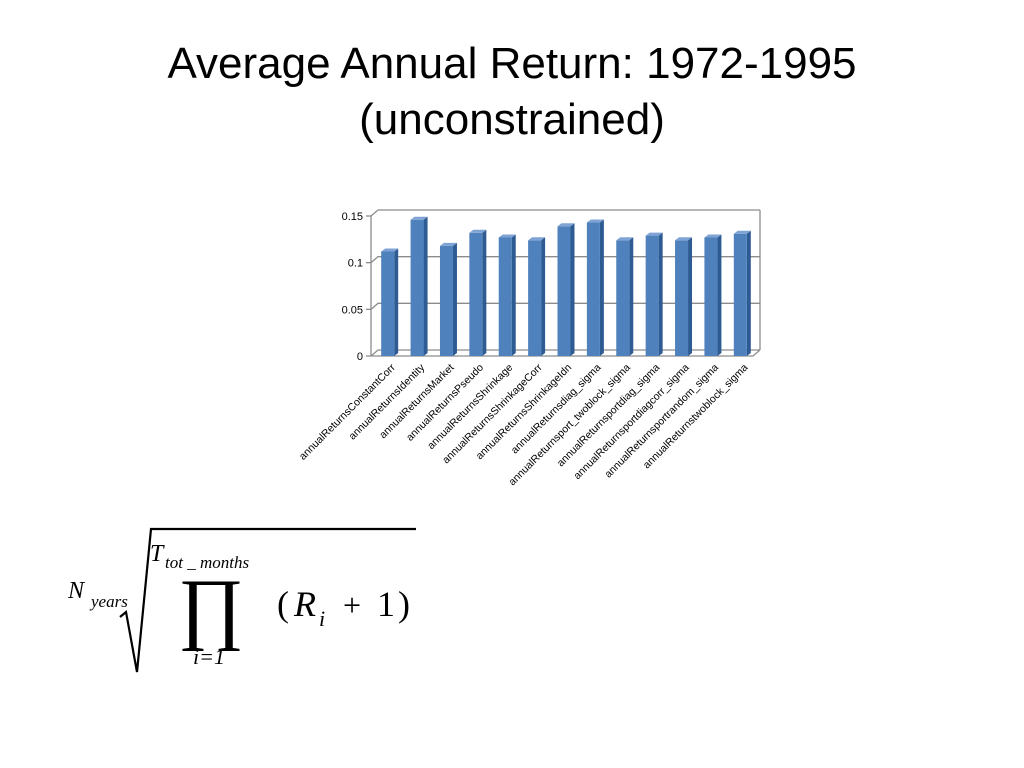 This screenshot has width=1024, height=768. Describe the element at coordinates (157, 554) in the screenshot. I see `product-upper-base: T` at that location.